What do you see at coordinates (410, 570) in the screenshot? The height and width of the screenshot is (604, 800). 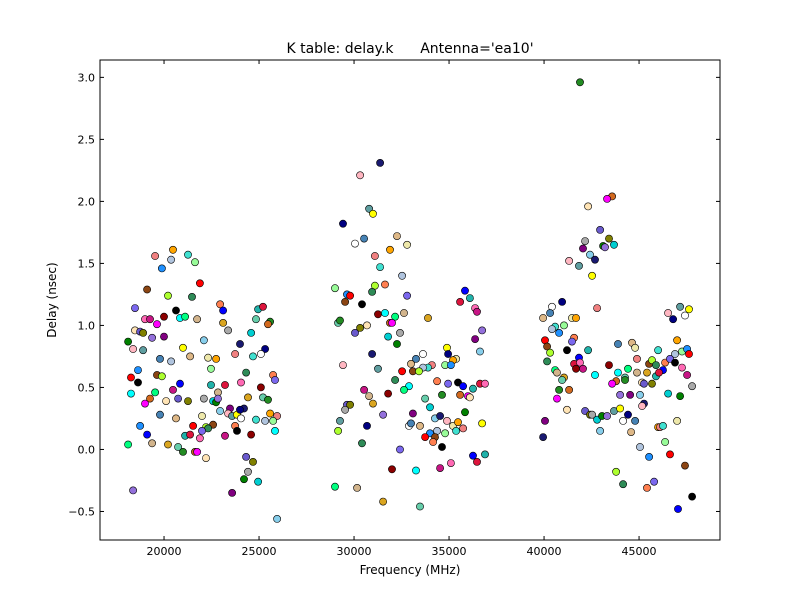 I see `x-axis-label: Frequency (MHz)` at bounding box center [410, 570].